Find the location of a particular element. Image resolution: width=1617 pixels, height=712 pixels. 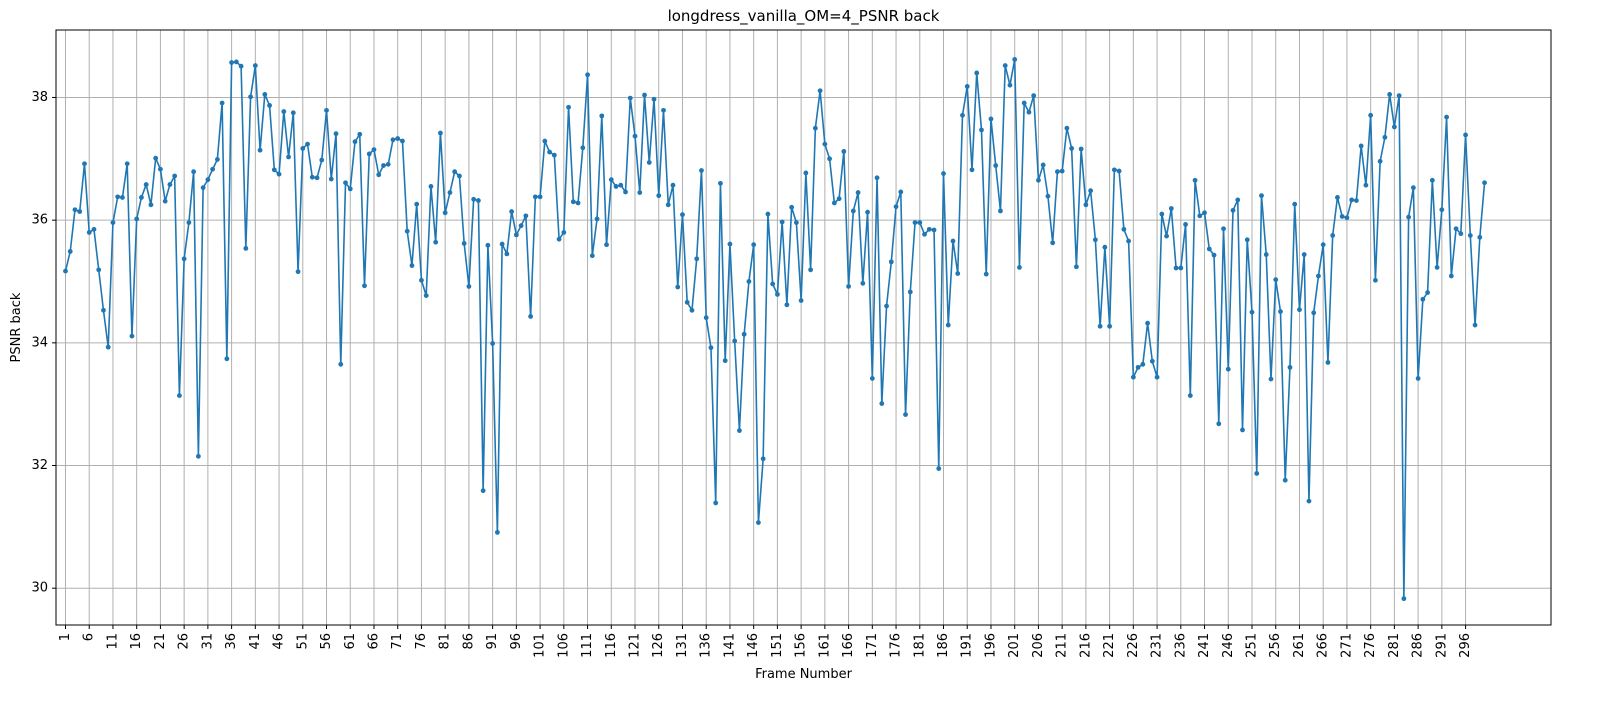

x-tick-label: 76 is located at coordinates (421, 641).